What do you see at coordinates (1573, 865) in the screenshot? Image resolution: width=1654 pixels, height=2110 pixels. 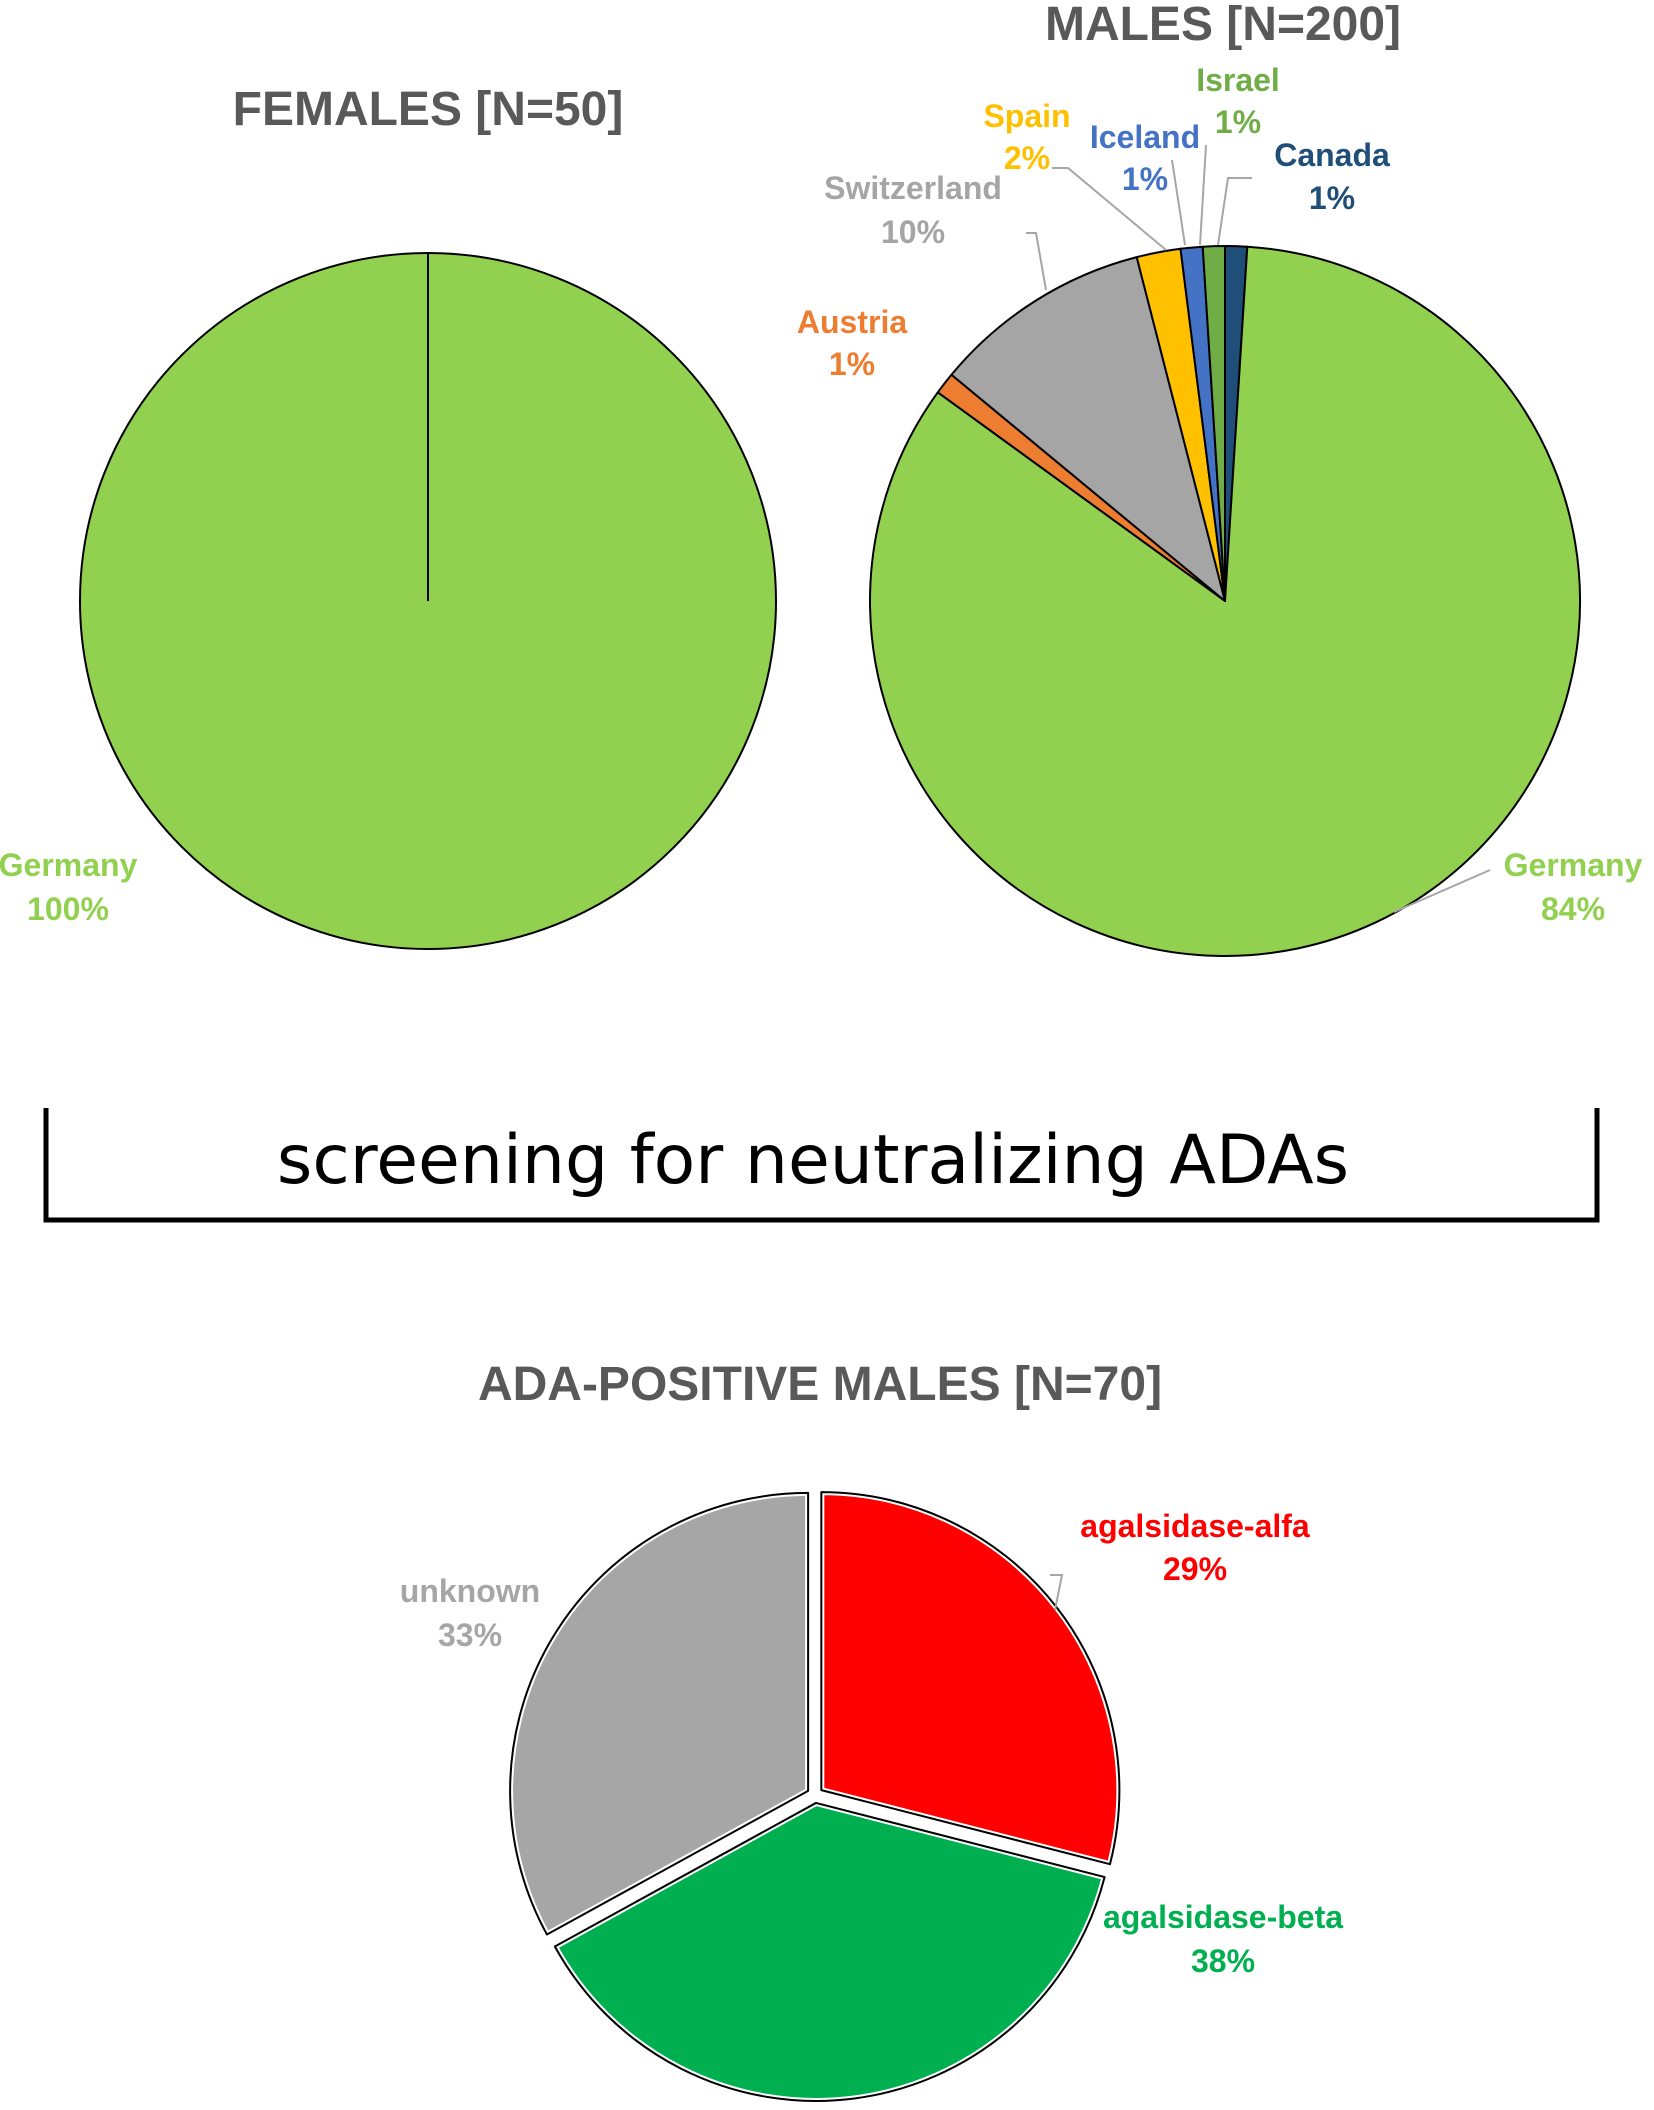 I see `label-germany-males: Germany` at bounding box center [1573, 865].